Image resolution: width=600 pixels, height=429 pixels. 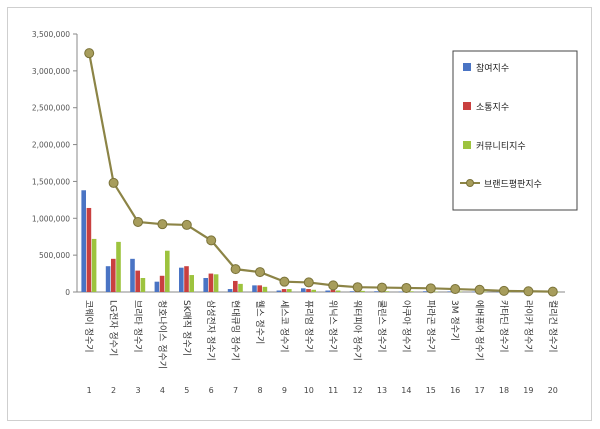 I want to click on x-tick-label: 아쿠아 정수기, so click(x=405, y=326).